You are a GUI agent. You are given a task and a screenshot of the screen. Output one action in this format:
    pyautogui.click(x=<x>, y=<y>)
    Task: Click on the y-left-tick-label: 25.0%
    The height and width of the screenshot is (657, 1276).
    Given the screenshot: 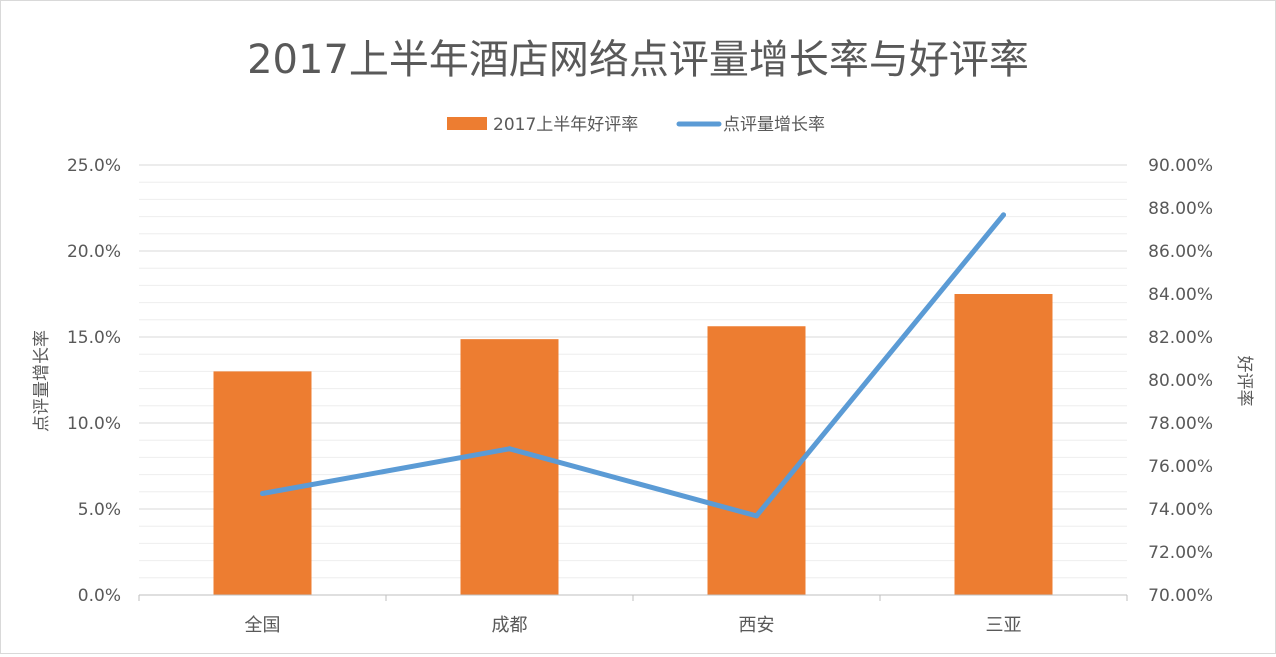 What is the action you would take?
    pyautogui.click(x=94, y=166)
    